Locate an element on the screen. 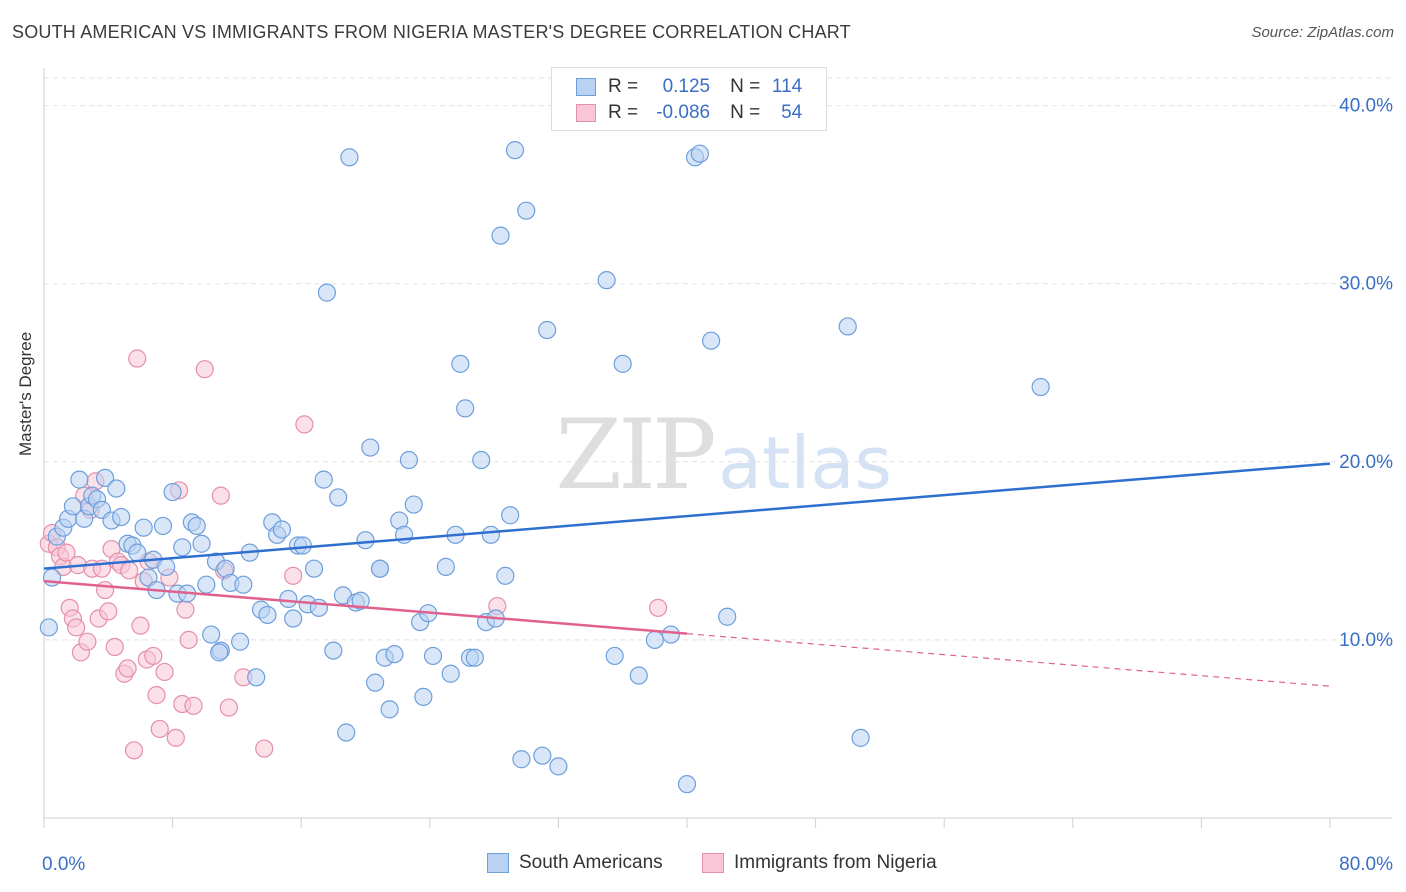  trend-line-nigeria is located at coordinates (365, 607).